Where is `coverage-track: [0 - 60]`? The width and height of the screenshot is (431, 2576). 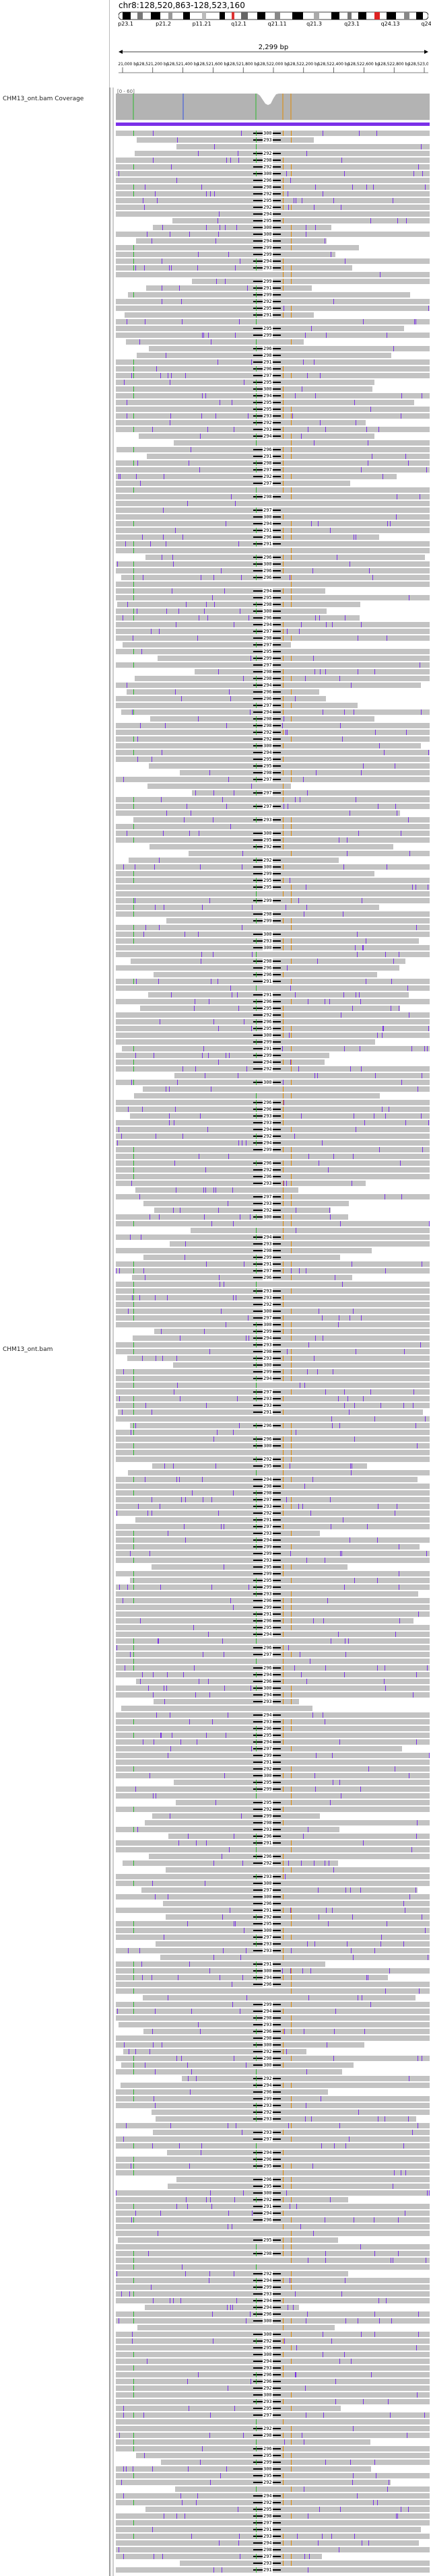
coverage-track: [0 - 60] is located at coordinates (273, 104).